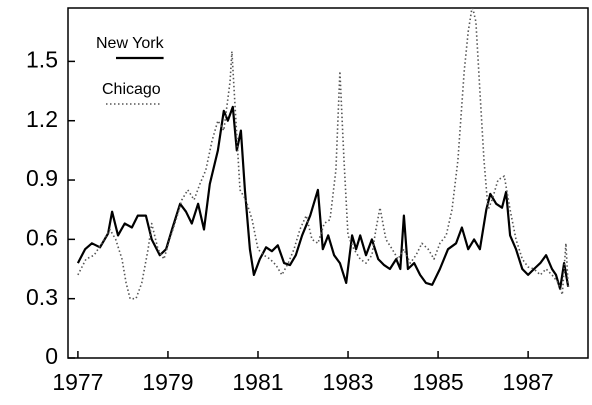  I want to click on x-tick-label: 1979, so click(167, 382).